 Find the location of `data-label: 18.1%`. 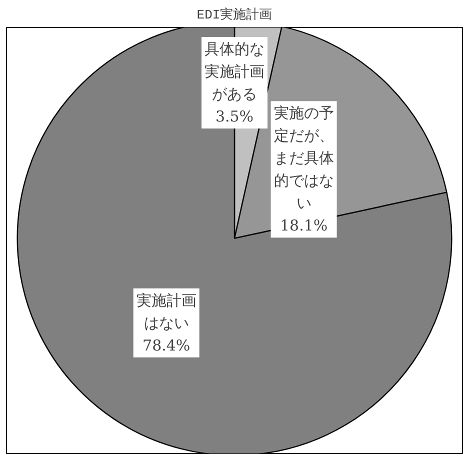

data-label: 18.1% is located at coordinates (304, 225).